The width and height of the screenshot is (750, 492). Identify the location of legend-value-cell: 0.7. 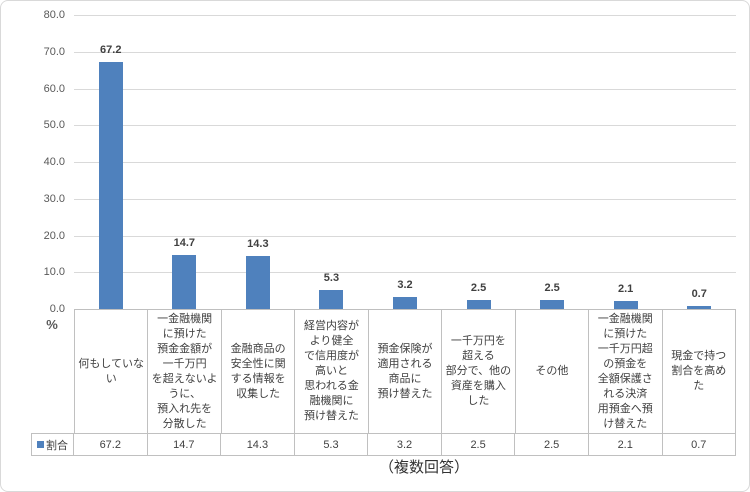
(700, 444).